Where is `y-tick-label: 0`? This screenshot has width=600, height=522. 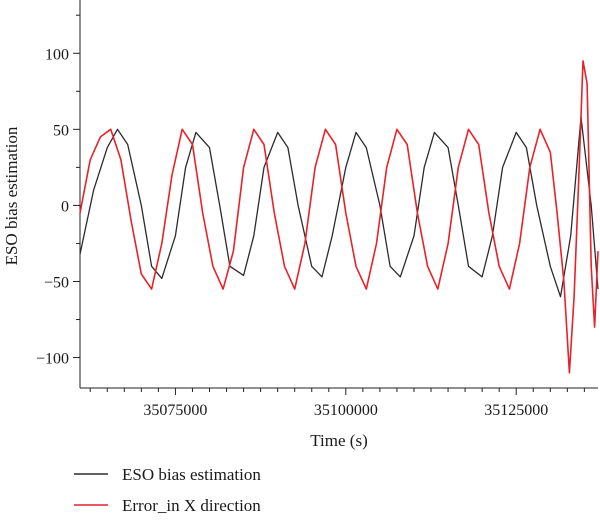
y-tick-label: 0 is located at coordinates (65, 206).